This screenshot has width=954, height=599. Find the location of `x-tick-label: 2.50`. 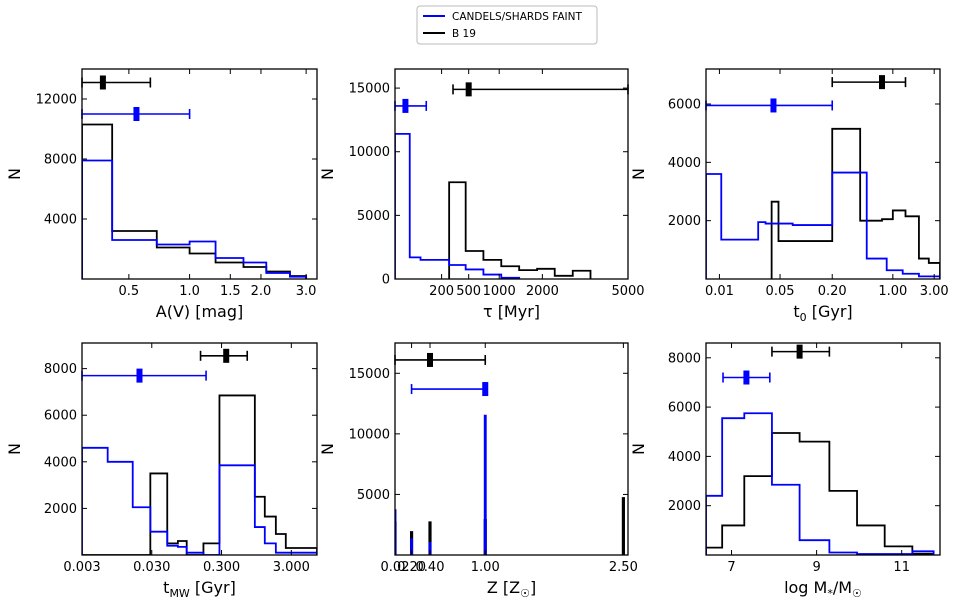

x-tick-label: 2.50 is located at coordinates (623, 567).